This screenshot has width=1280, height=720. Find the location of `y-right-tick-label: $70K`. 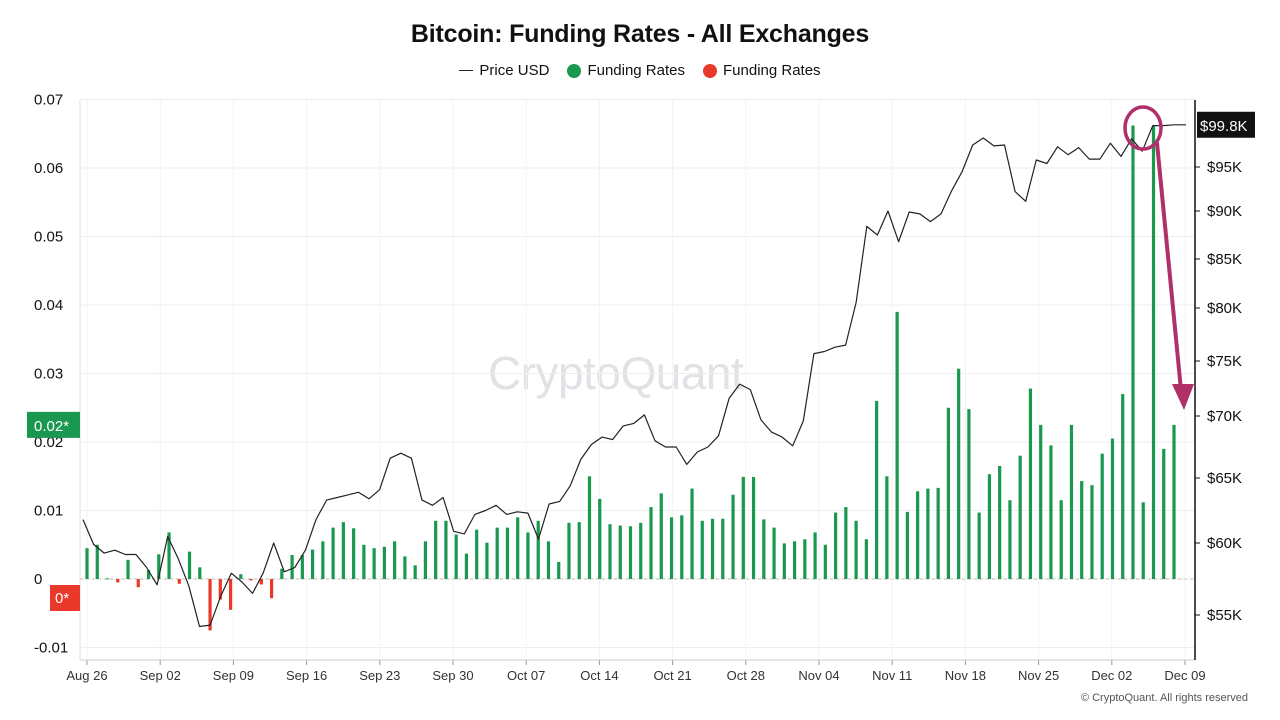

y-right-tick-label: $70K is located at coordinates (1224, 416).